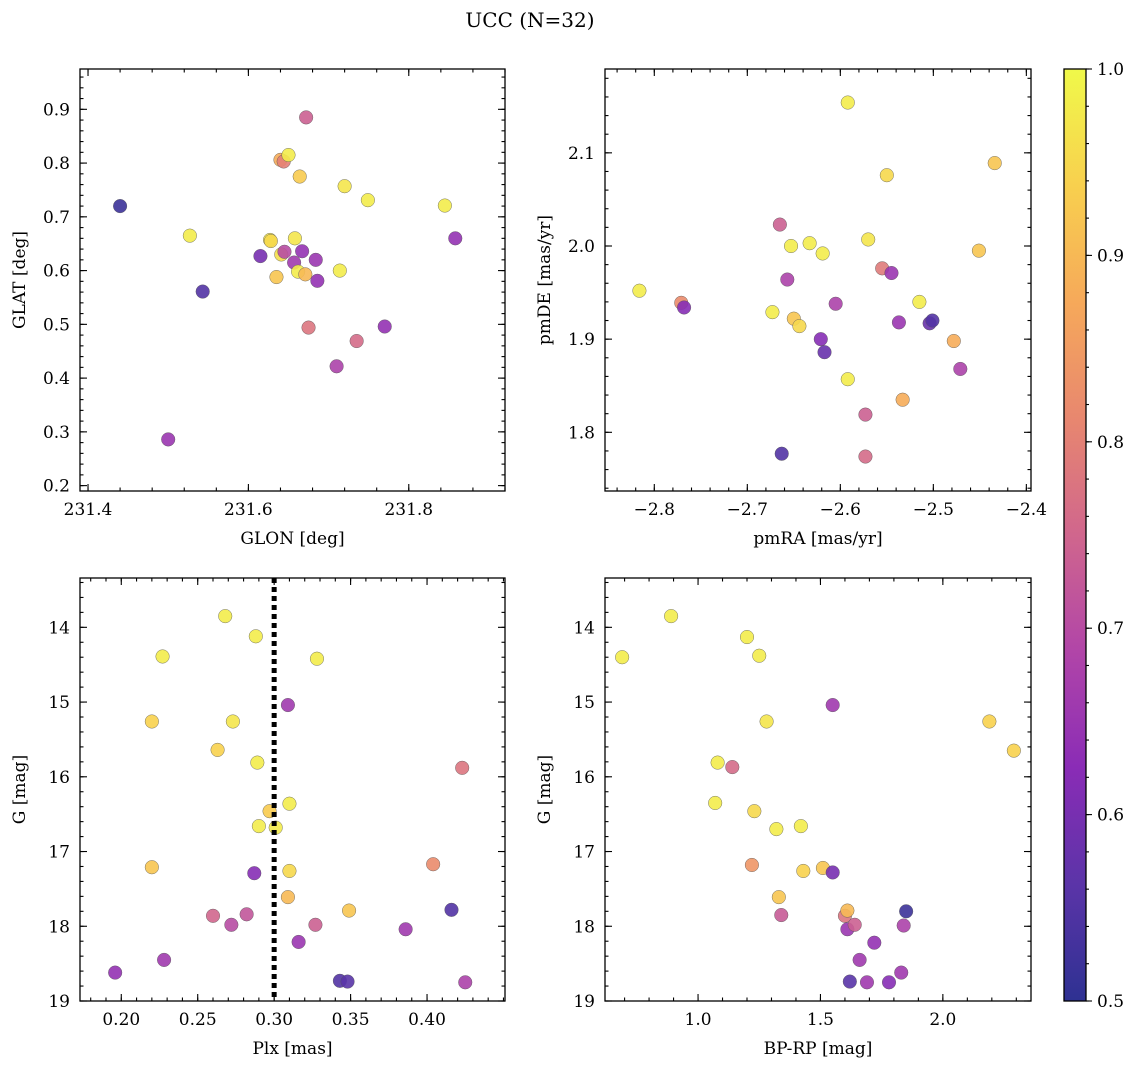 The height and width of the screenshot is (1068, 1136). What do you see at coordinates (584, 1002) in the screenshot?
I see `y-tick-label: 19` at bounding box center [584, 1002].